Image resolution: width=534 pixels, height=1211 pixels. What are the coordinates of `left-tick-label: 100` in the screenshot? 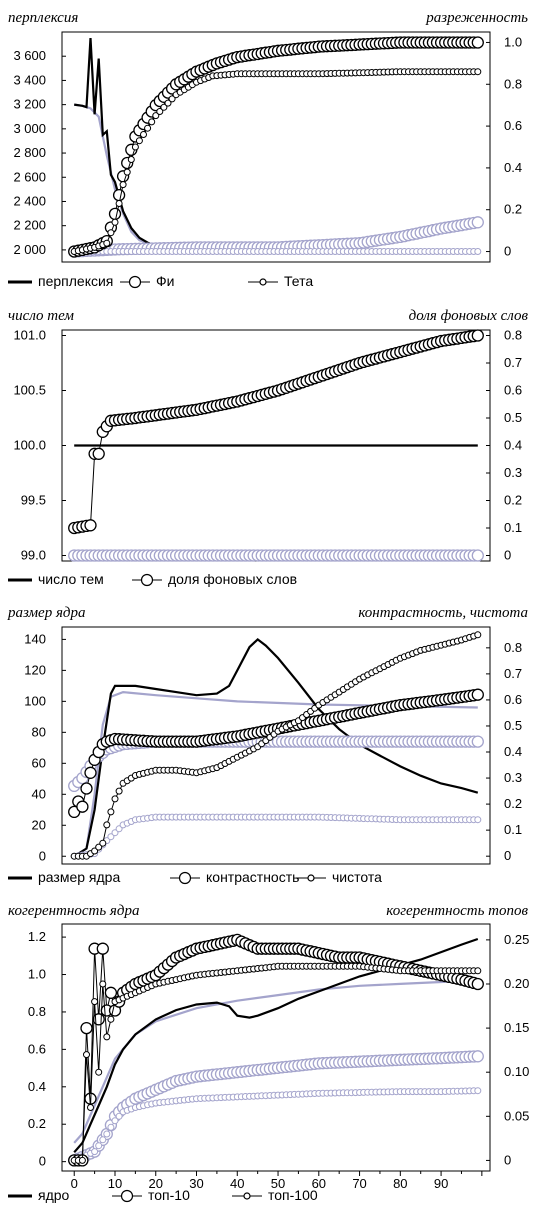 It's located at (35, 700).